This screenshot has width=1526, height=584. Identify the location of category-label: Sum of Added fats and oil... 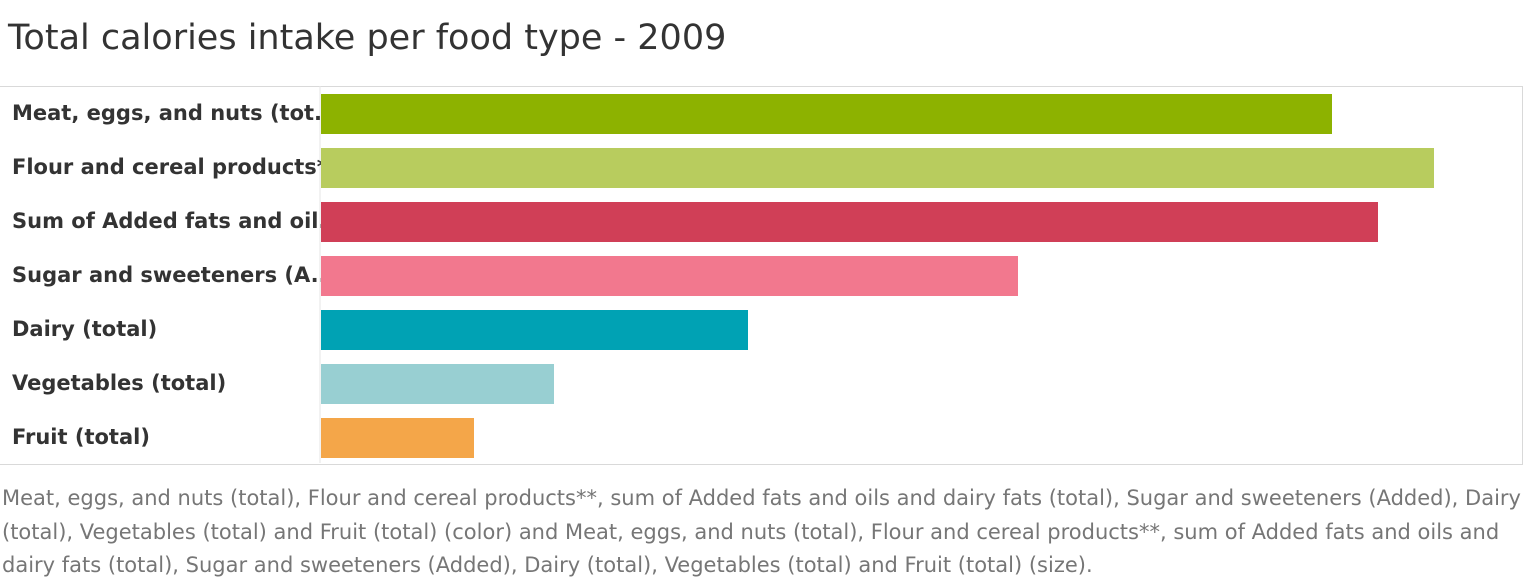
(173, 221).